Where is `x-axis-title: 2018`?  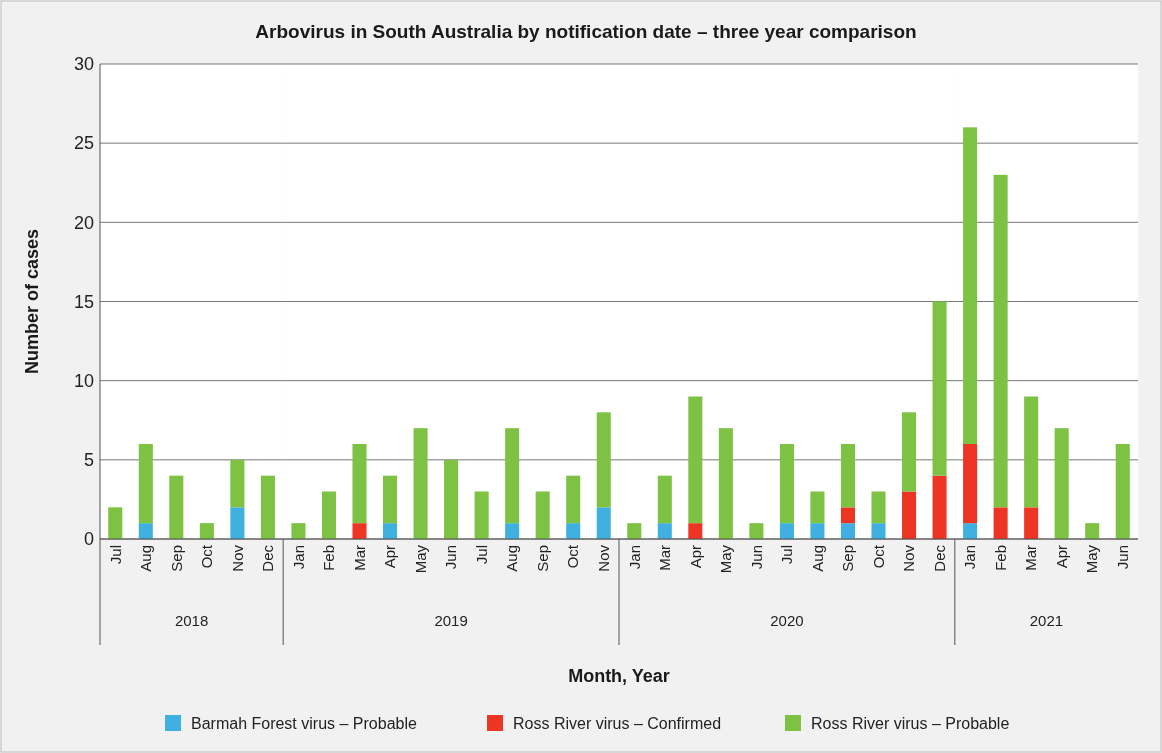
x-axis-title: 2018 is located at coordinates (191, 620).